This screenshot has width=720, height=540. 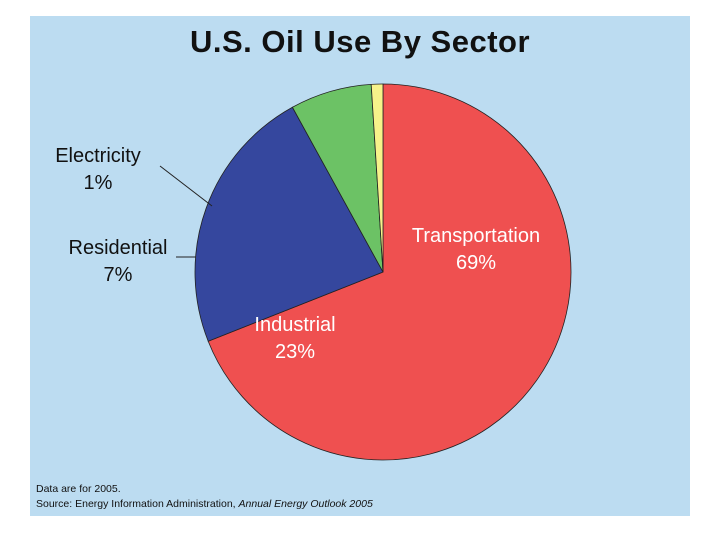 What do you see at coordinates (118, 248) in the screenshot?
I see `slice-label-residential: Residential` at bounding box center [118, 248].